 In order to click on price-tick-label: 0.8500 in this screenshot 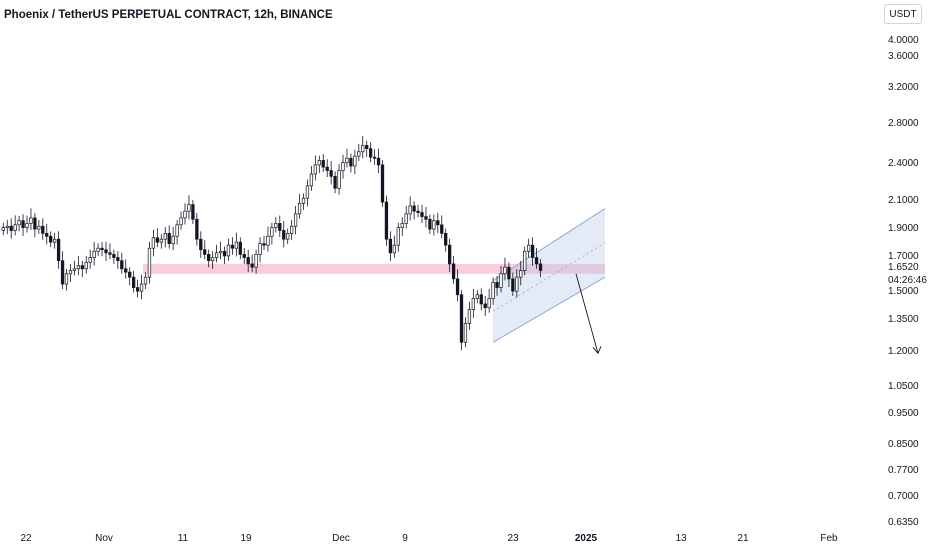, I will do `click(903, 444)`.